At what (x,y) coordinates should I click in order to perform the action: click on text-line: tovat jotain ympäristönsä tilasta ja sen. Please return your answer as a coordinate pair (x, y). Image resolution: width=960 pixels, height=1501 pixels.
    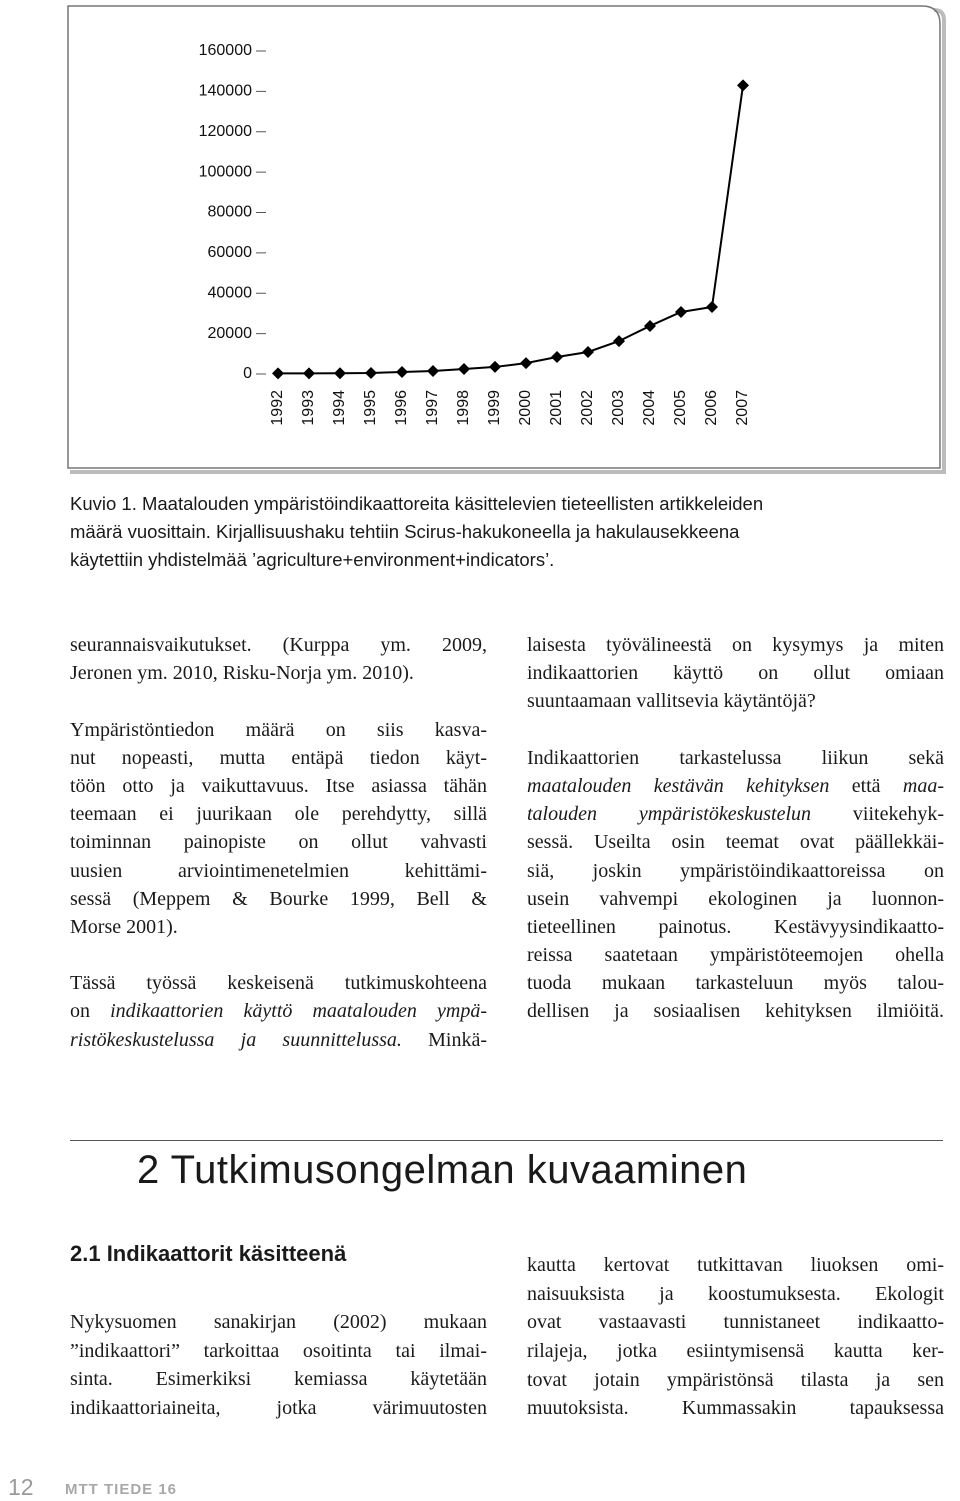
    Looking at the image, I should click on (735, 1379).